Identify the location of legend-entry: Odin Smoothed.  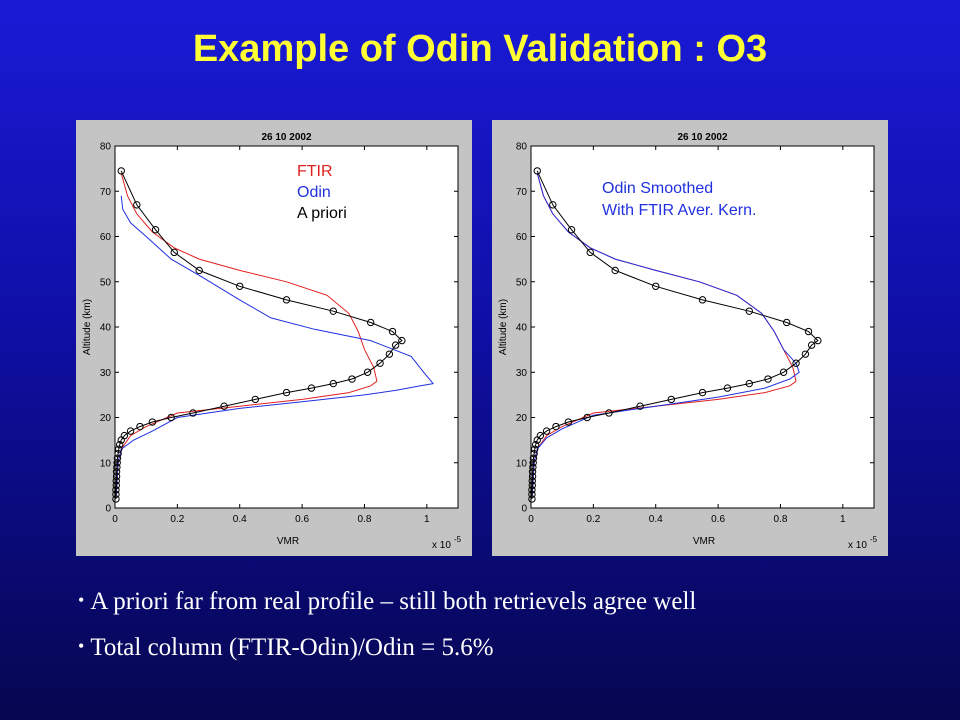
(657, 188).